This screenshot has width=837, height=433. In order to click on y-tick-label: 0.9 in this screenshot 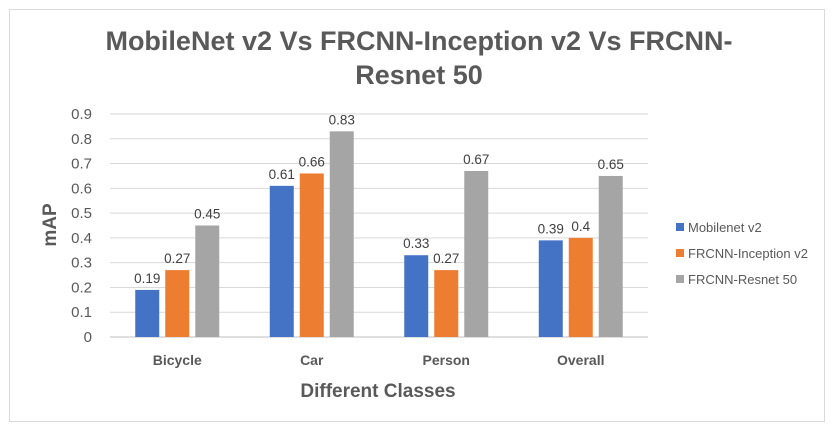, I will do `click(81, 114)`.